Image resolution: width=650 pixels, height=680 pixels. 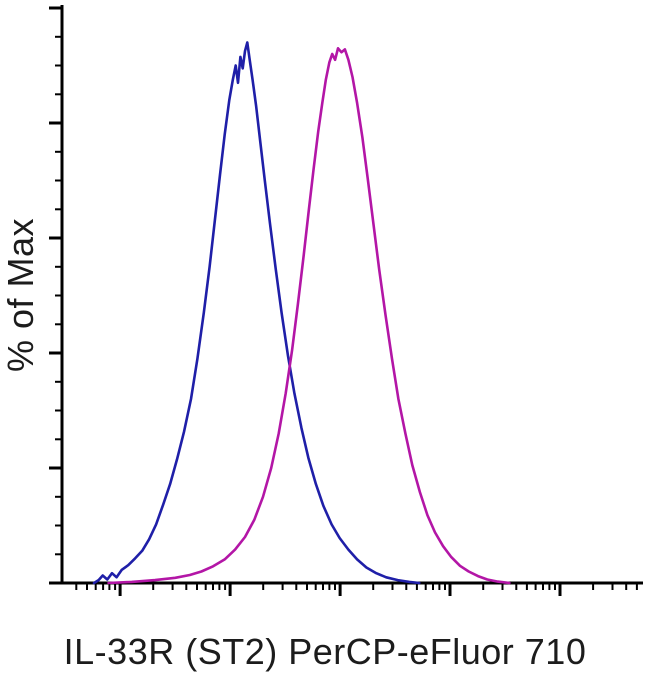 I want to click on y-axis-label: % of Max, so click(x=20, y=295).